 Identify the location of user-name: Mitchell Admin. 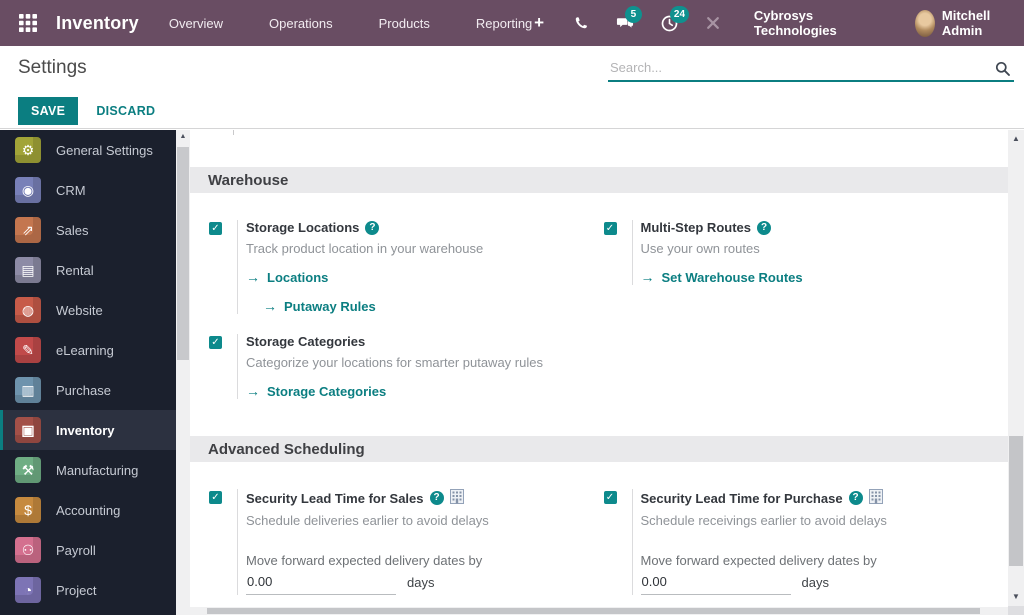
(966, 23).